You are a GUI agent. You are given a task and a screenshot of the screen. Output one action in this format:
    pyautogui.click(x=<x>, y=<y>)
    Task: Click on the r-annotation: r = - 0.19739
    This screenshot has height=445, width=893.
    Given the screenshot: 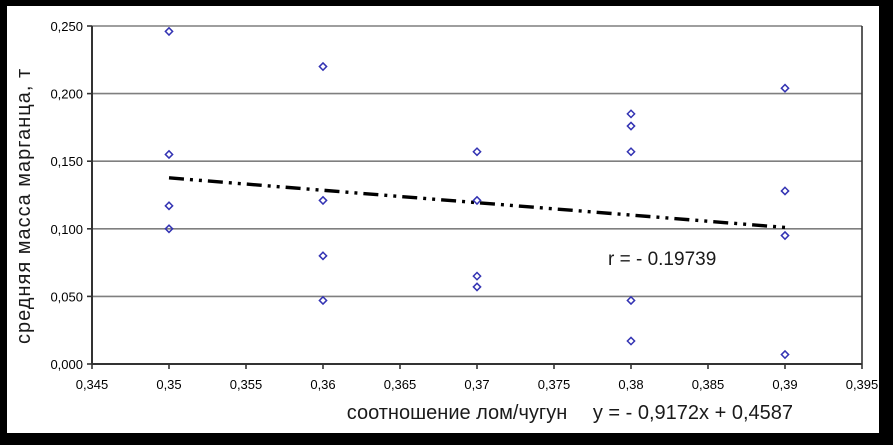 What is the action you would take?
    pyautogui.click(x=662, y=259)
    